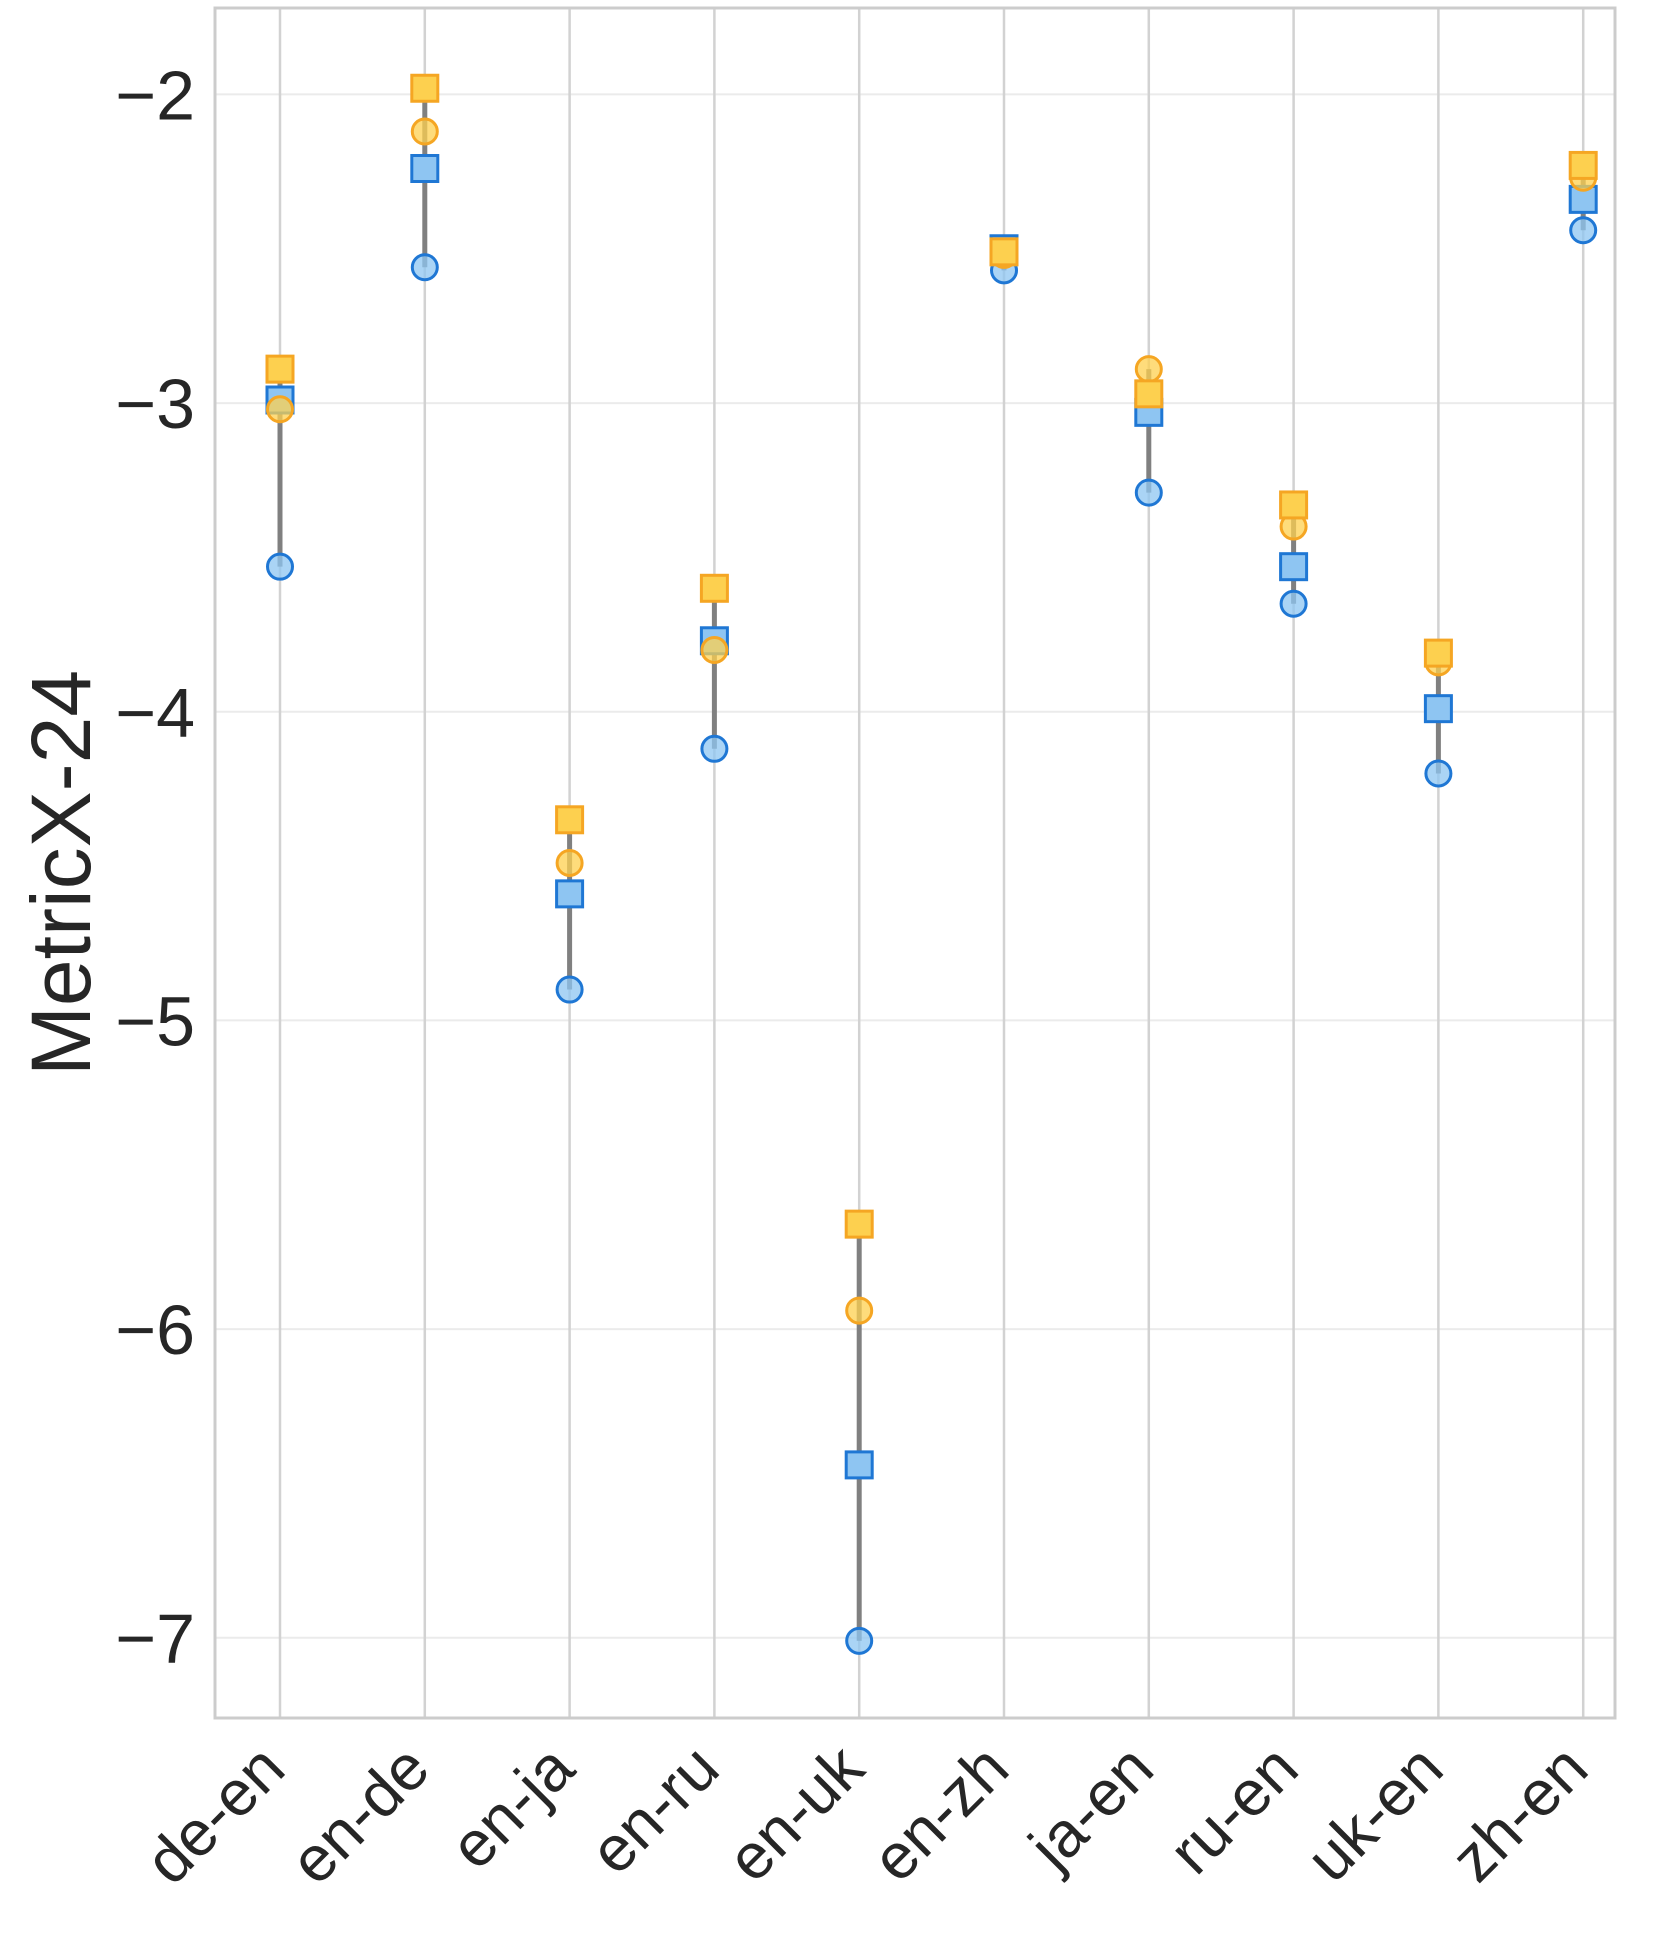  I want to click on x-tick-label: en-ja, so click(512, 1807).